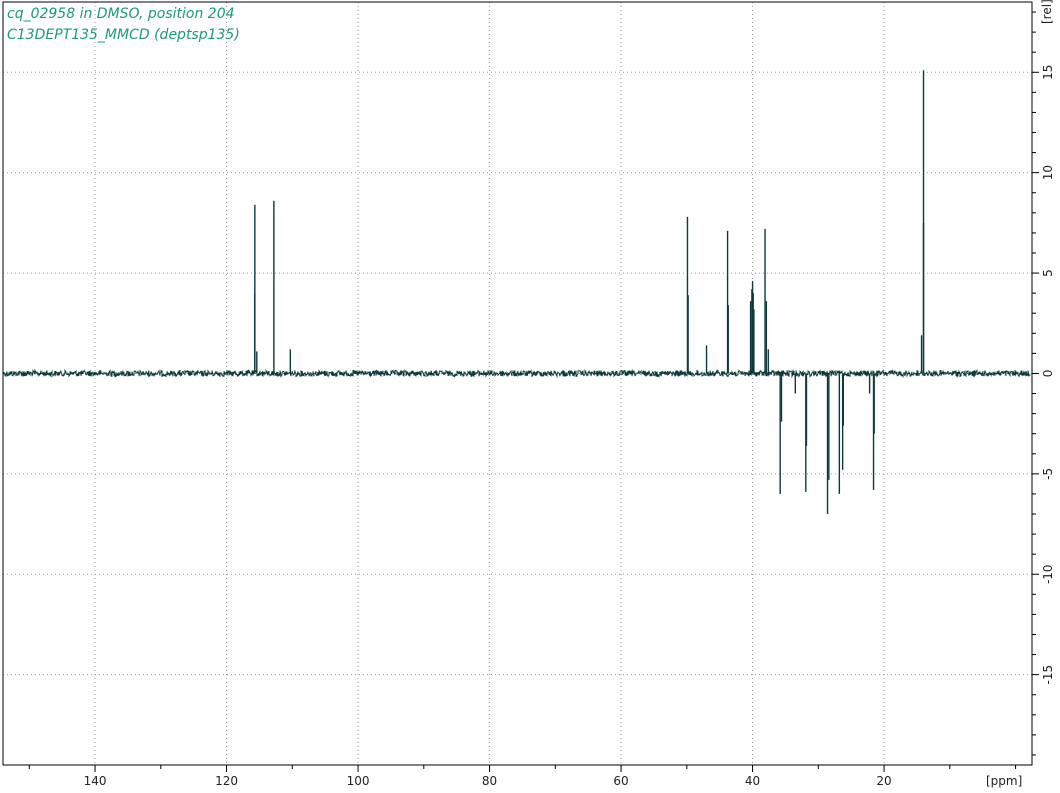 This screenshot has height=793, width=1060. I want to click on x-axis-unit-label: [ppm], so click(1004, 781).